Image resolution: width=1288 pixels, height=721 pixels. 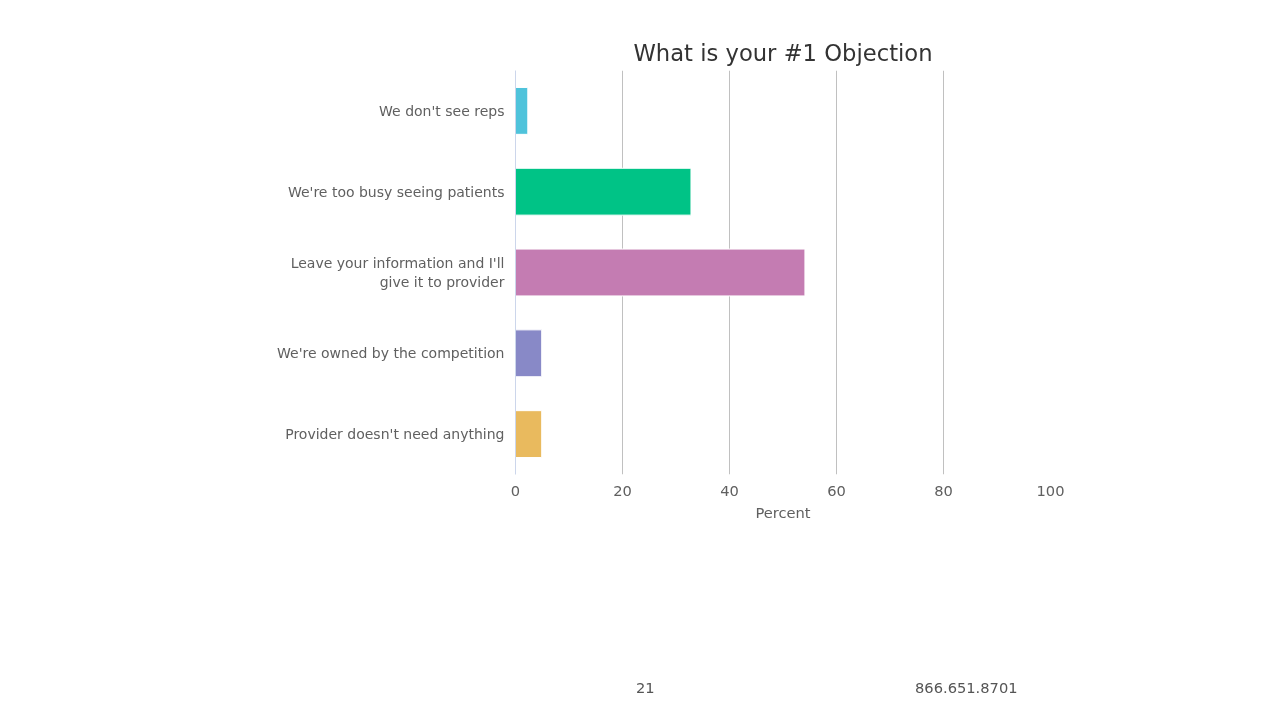 I want to click on x-axis-title: Percent, so click(x=783, y=512).